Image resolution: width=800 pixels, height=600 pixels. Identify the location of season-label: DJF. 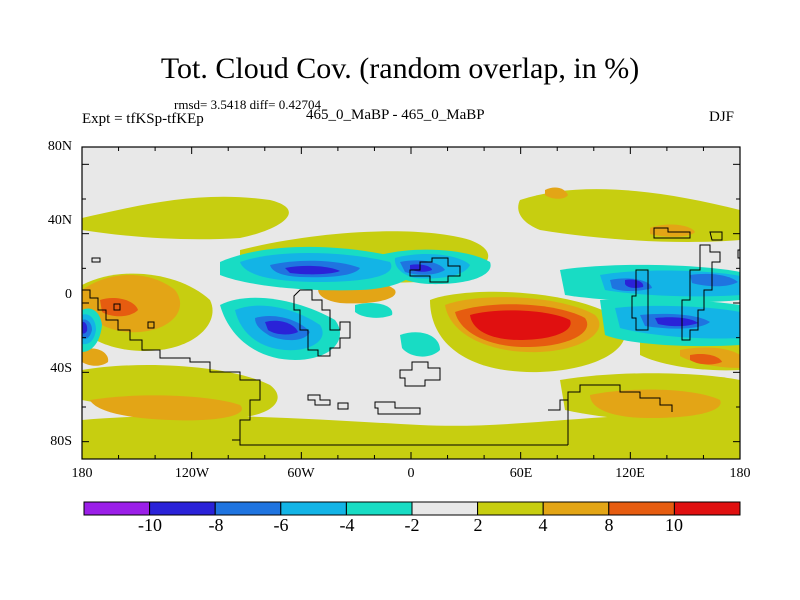
(722, 117).